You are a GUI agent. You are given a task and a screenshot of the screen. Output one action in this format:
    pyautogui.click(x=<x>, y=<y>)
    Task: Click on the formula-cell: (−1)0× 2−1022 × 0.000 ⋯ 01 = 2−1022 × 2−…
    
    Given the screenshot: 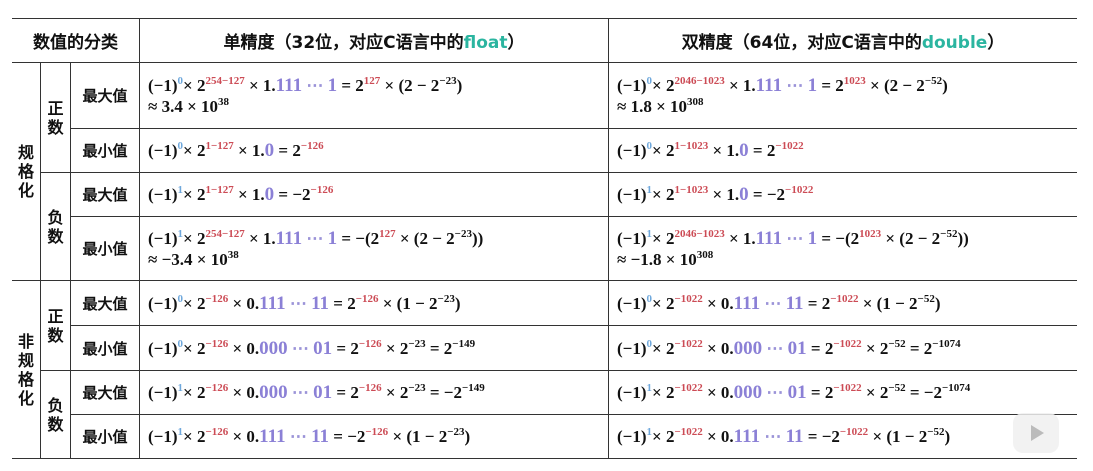 What is the action you would take?
    pyautogui.click(x=842, y=348)
    